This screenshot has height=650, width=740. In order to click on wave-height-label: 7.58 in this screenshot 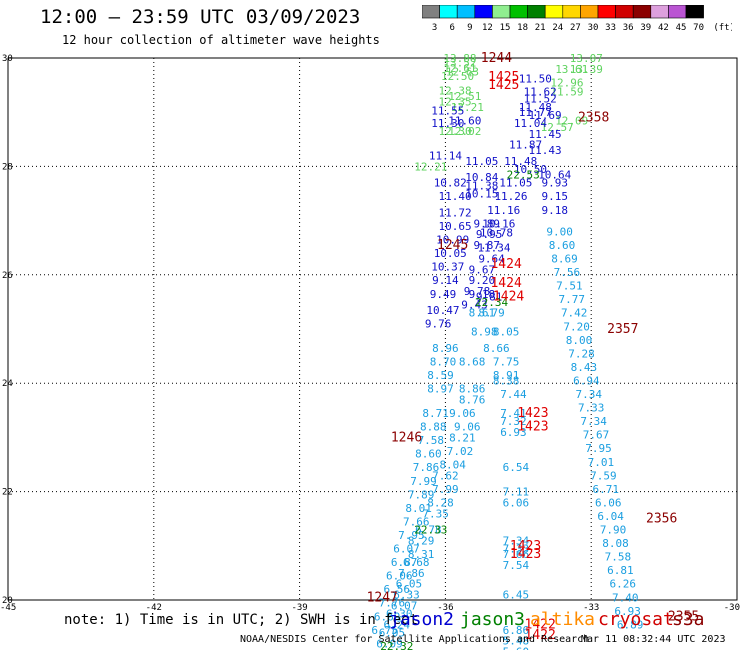, I will do `click(618, 557)`.